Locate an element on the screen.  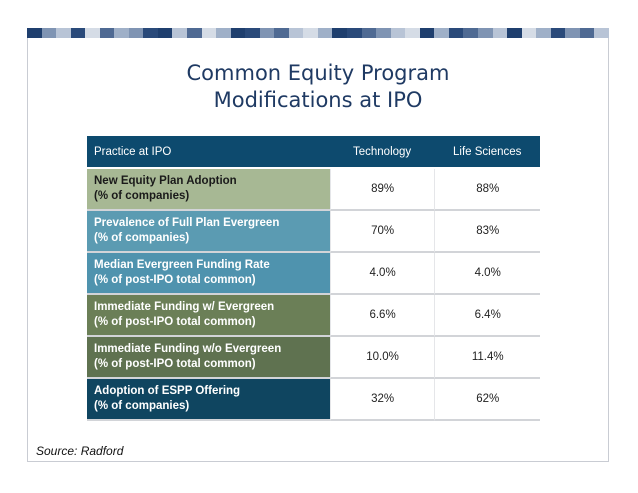
table-header-row: Practice at IPO Technology Life Sciences is located at coordinates (313, 152).